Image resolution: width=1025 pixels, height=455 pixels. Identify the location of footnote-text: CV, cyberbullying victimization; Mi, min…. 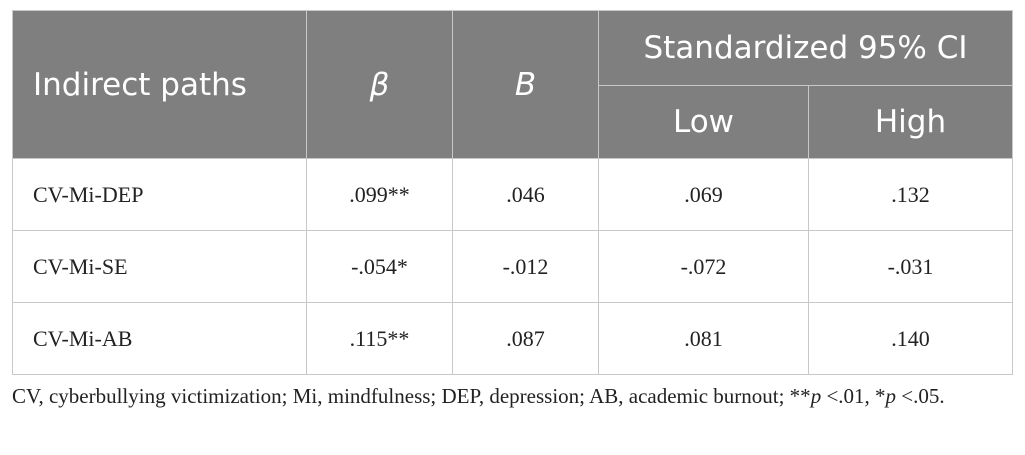
(411, 396).